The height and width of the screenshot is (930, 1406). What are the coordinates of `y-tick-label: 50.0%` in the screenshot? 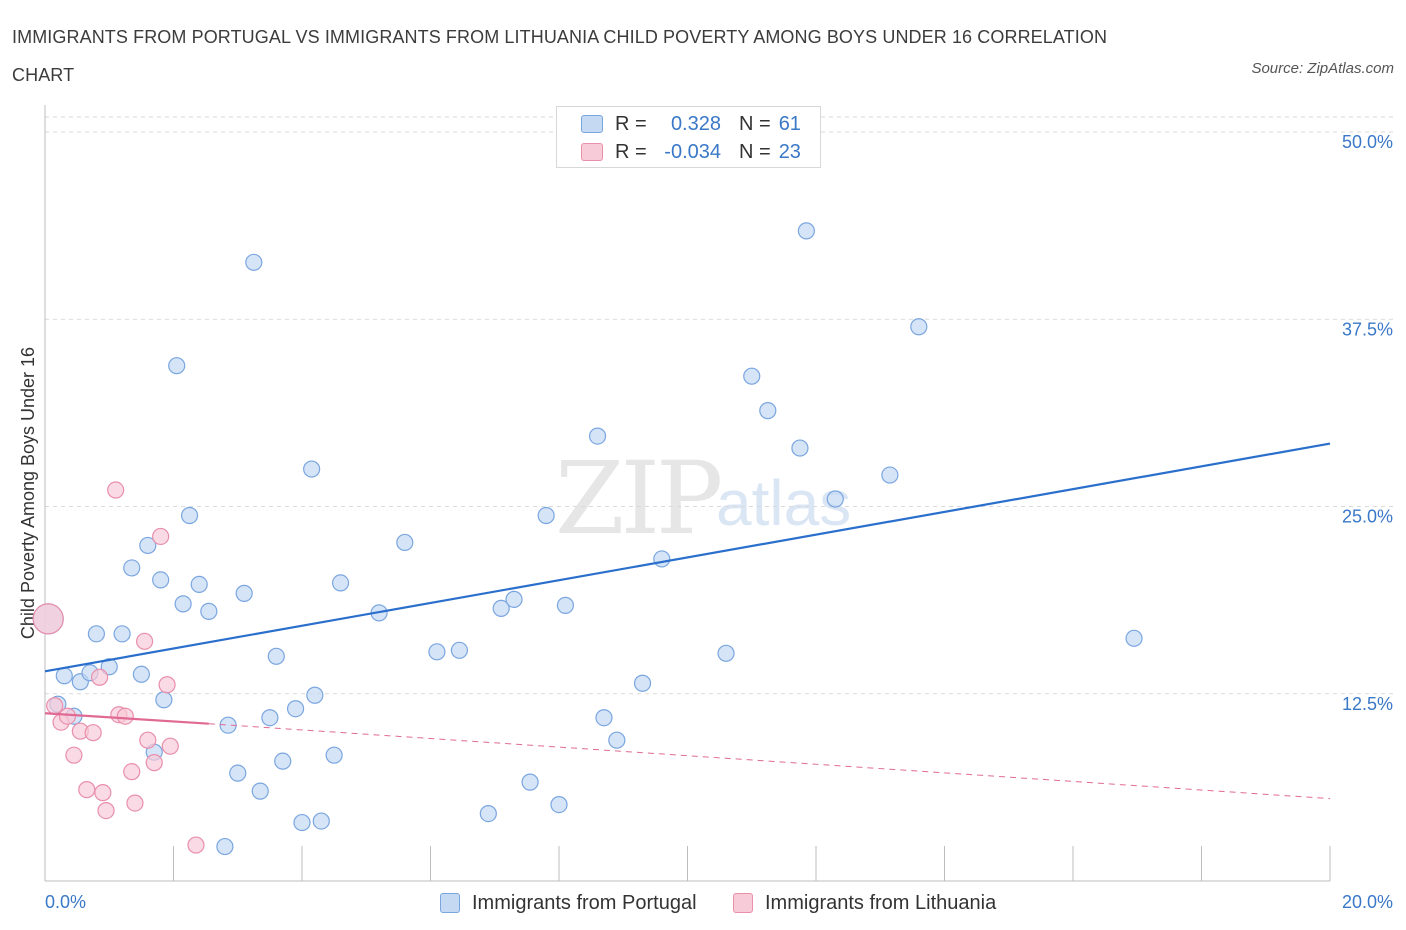 It's located at (1367, 142).